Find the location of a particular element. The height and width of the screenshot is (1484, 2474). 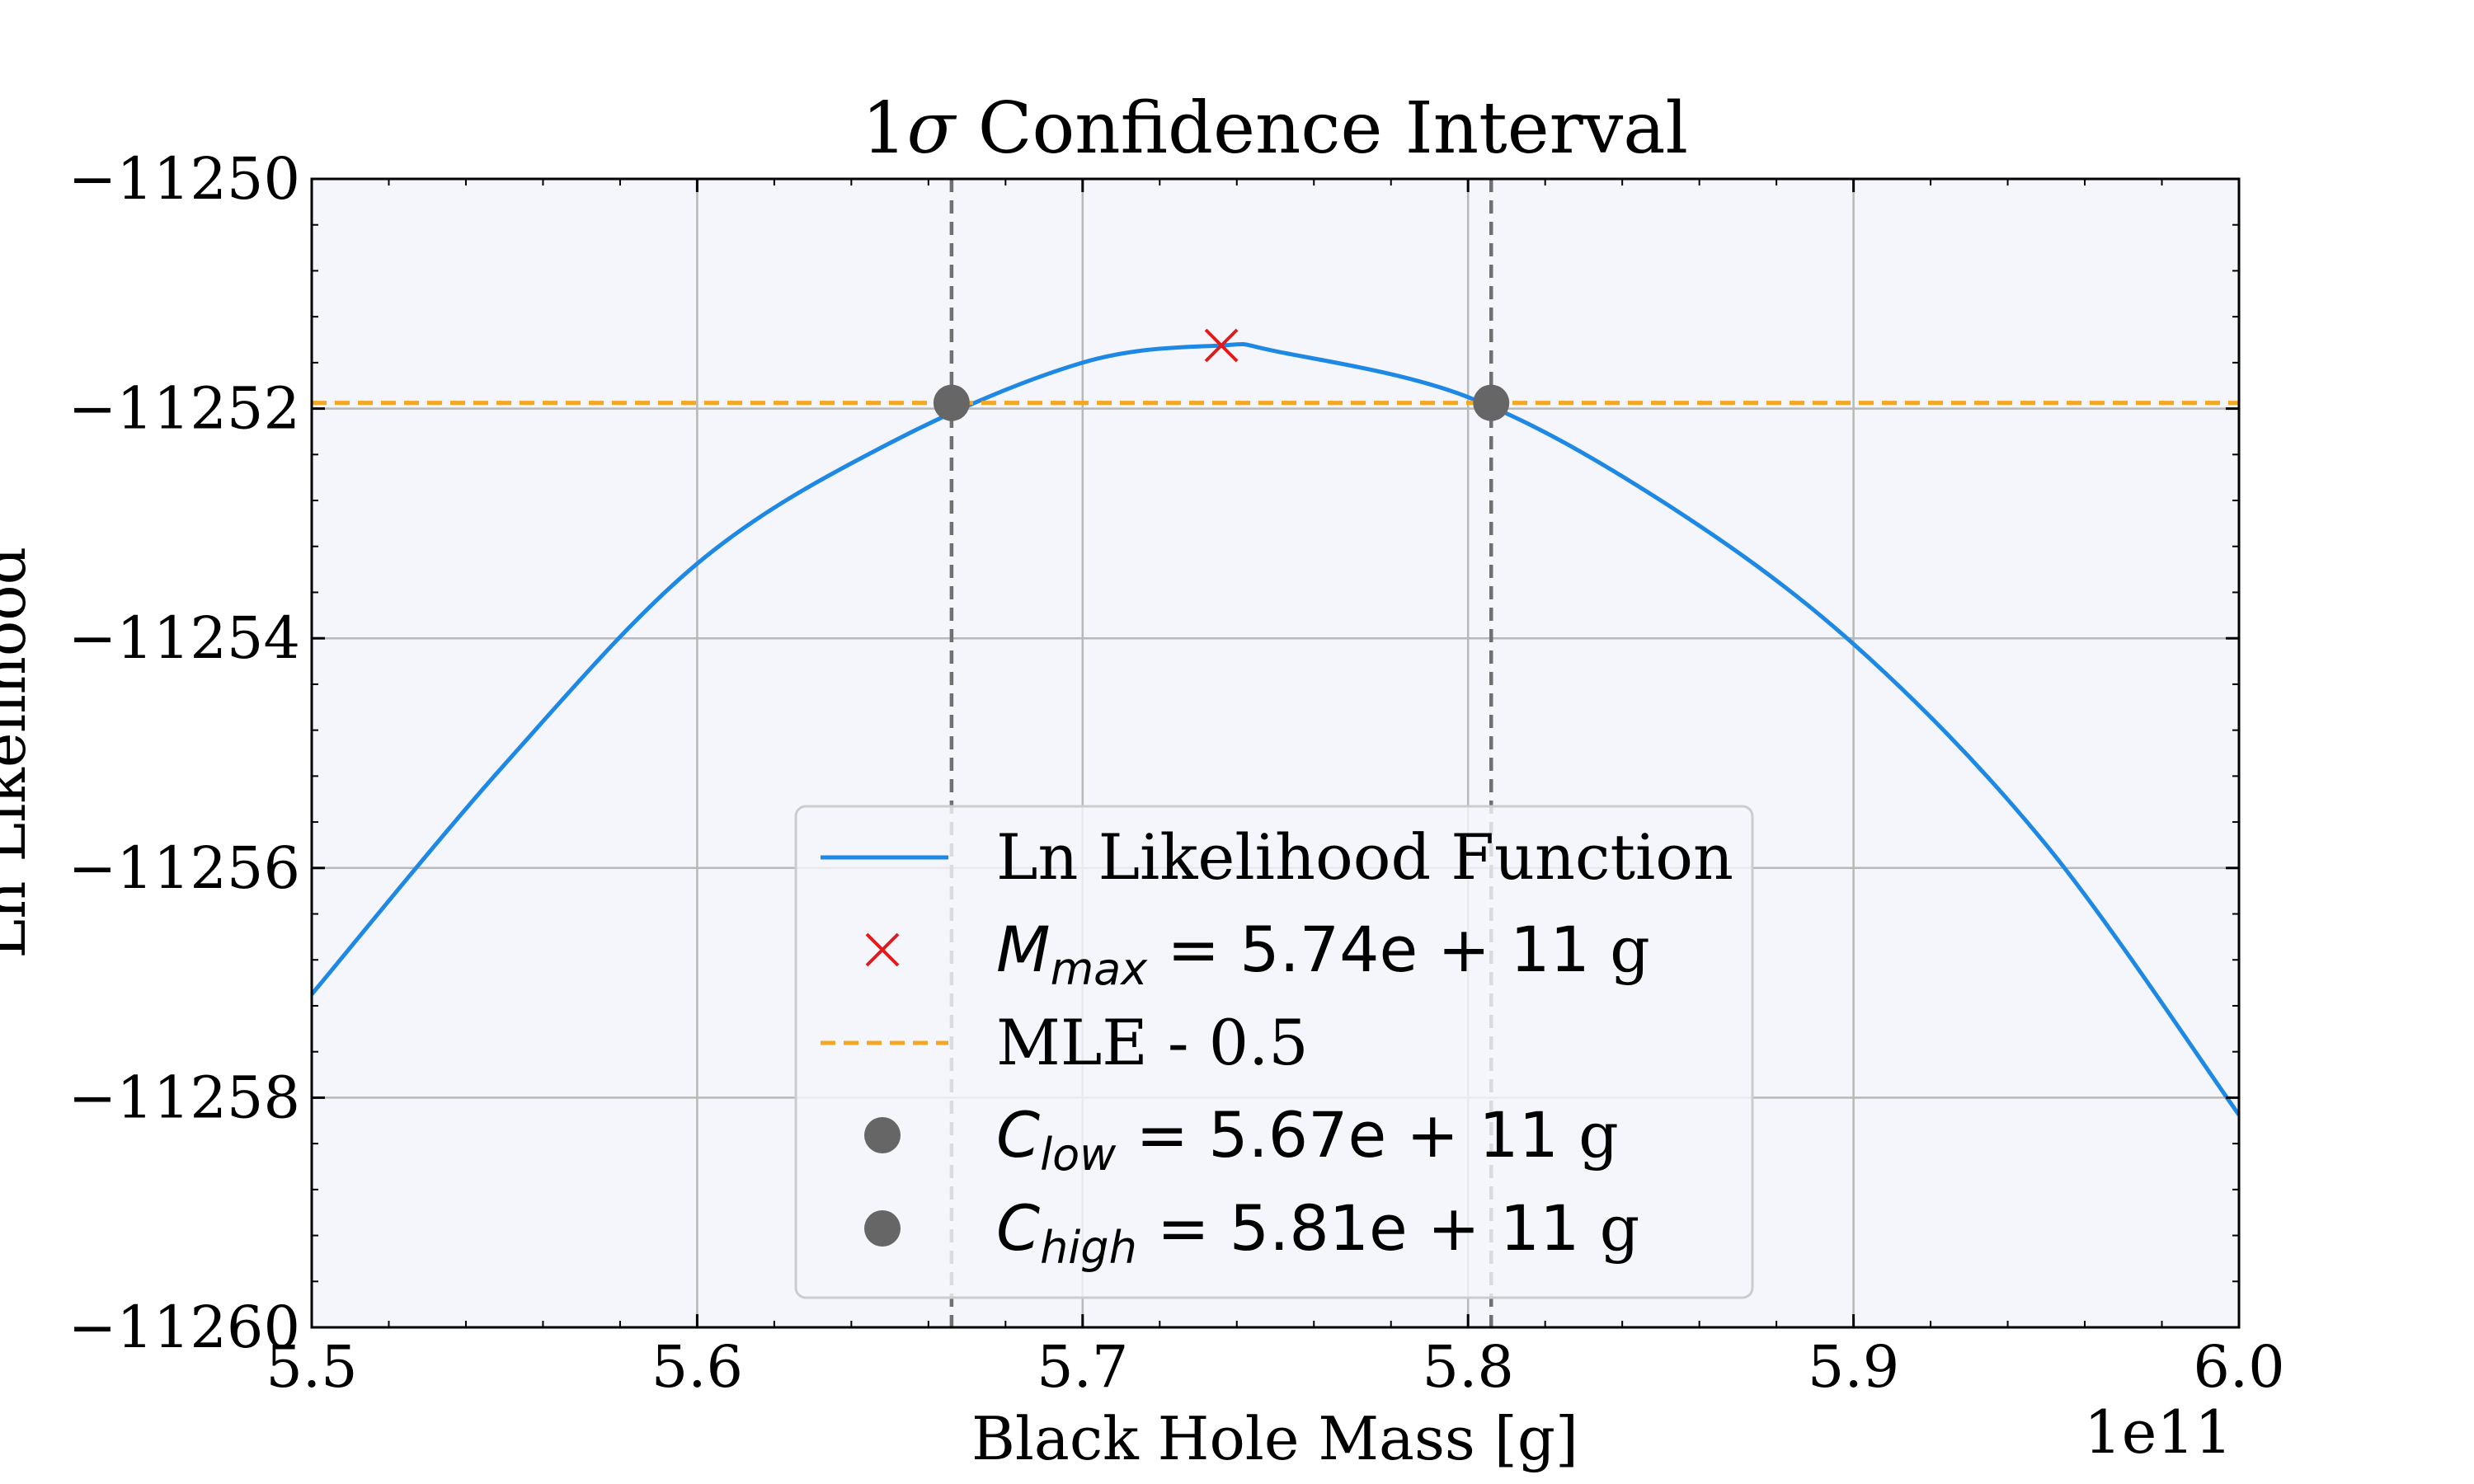

legend-label: Clow = 5.67e + 11 g is located at coordinates (1307, 1139).